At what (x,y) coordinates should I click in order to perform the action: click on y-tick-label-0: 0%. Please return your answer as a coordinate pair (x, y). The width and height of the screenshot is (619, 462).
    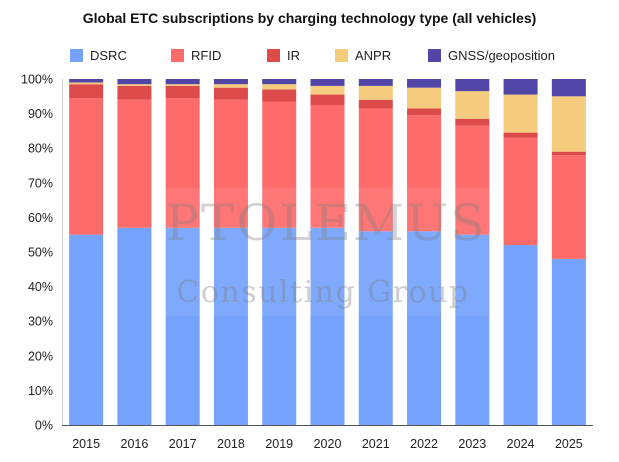
    Looking at the image, I should click on (44, 426).